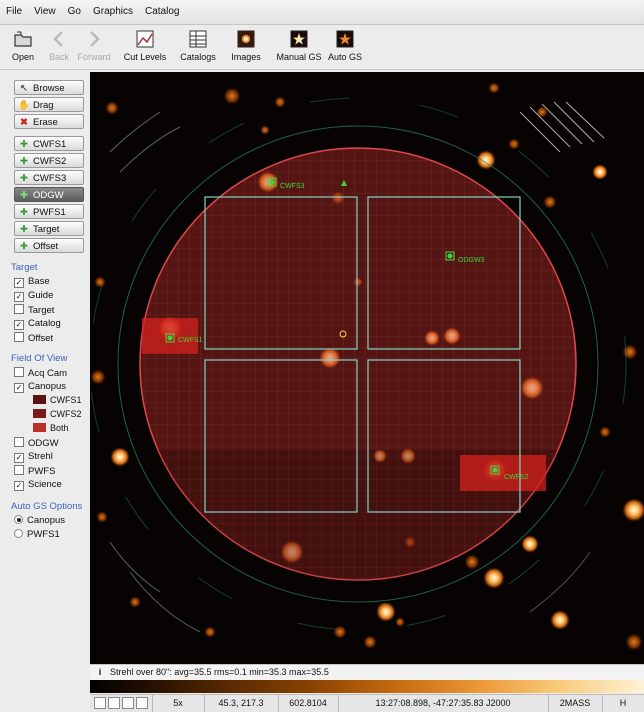 The height and width of the screenshot is (712, 644). I want to click on back-button: Back, so click(59, 45).